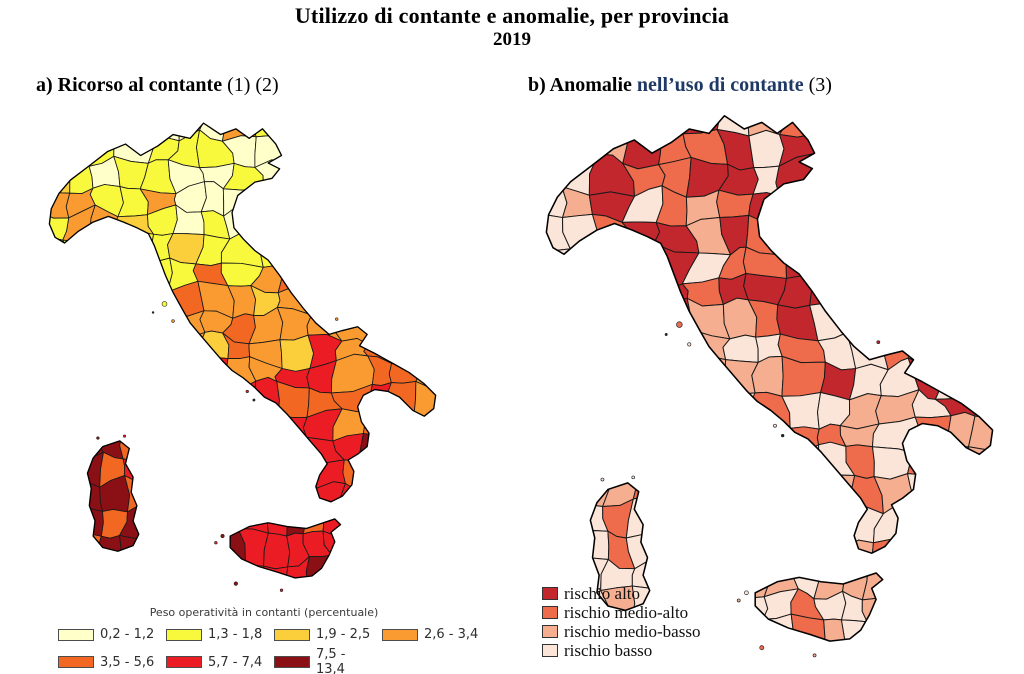 The height and width of the screenshot is (674, 1024). I want to click on legend-b-item: rischio basso, so click(621, 650).